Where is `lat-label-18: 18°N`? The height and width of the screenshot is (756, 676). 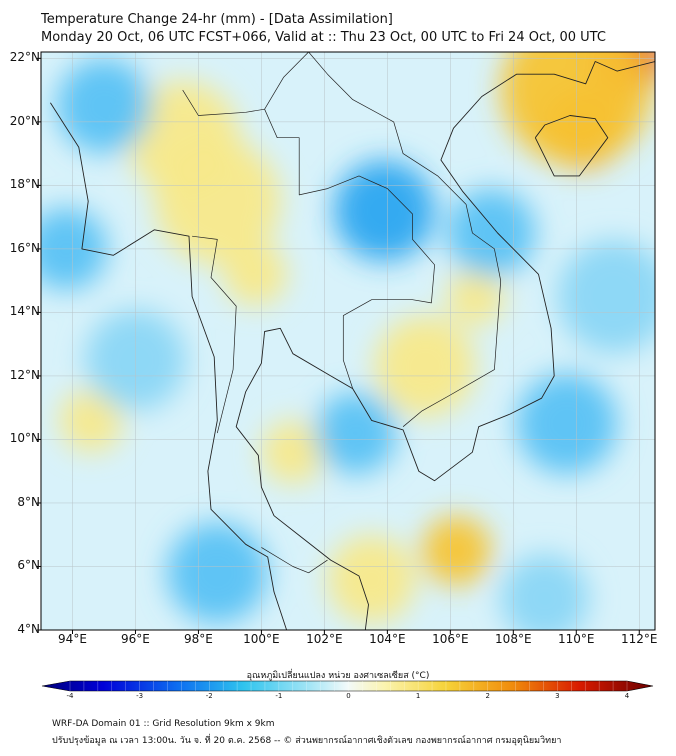
lat-label-18: 18°N is located at coordinates (24, 184).